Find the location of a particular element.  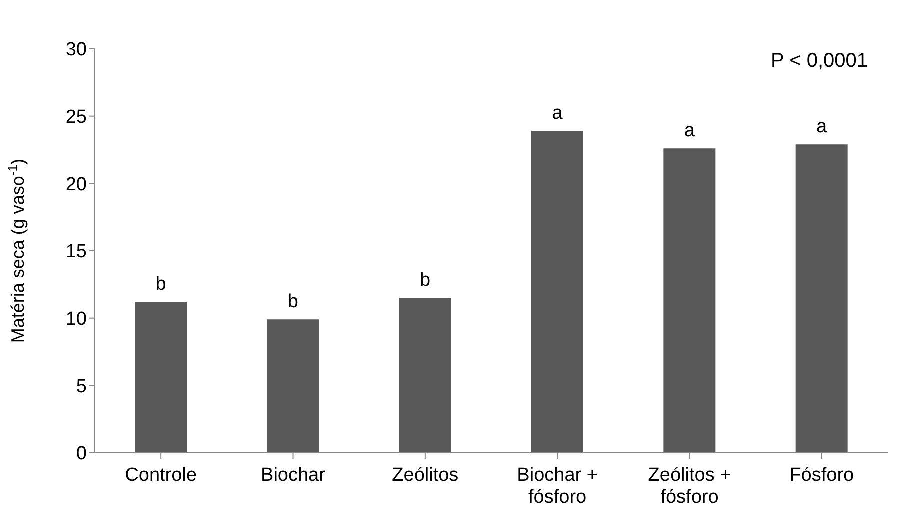

y-tick-label: 10 is located at coordinates (76, 319).